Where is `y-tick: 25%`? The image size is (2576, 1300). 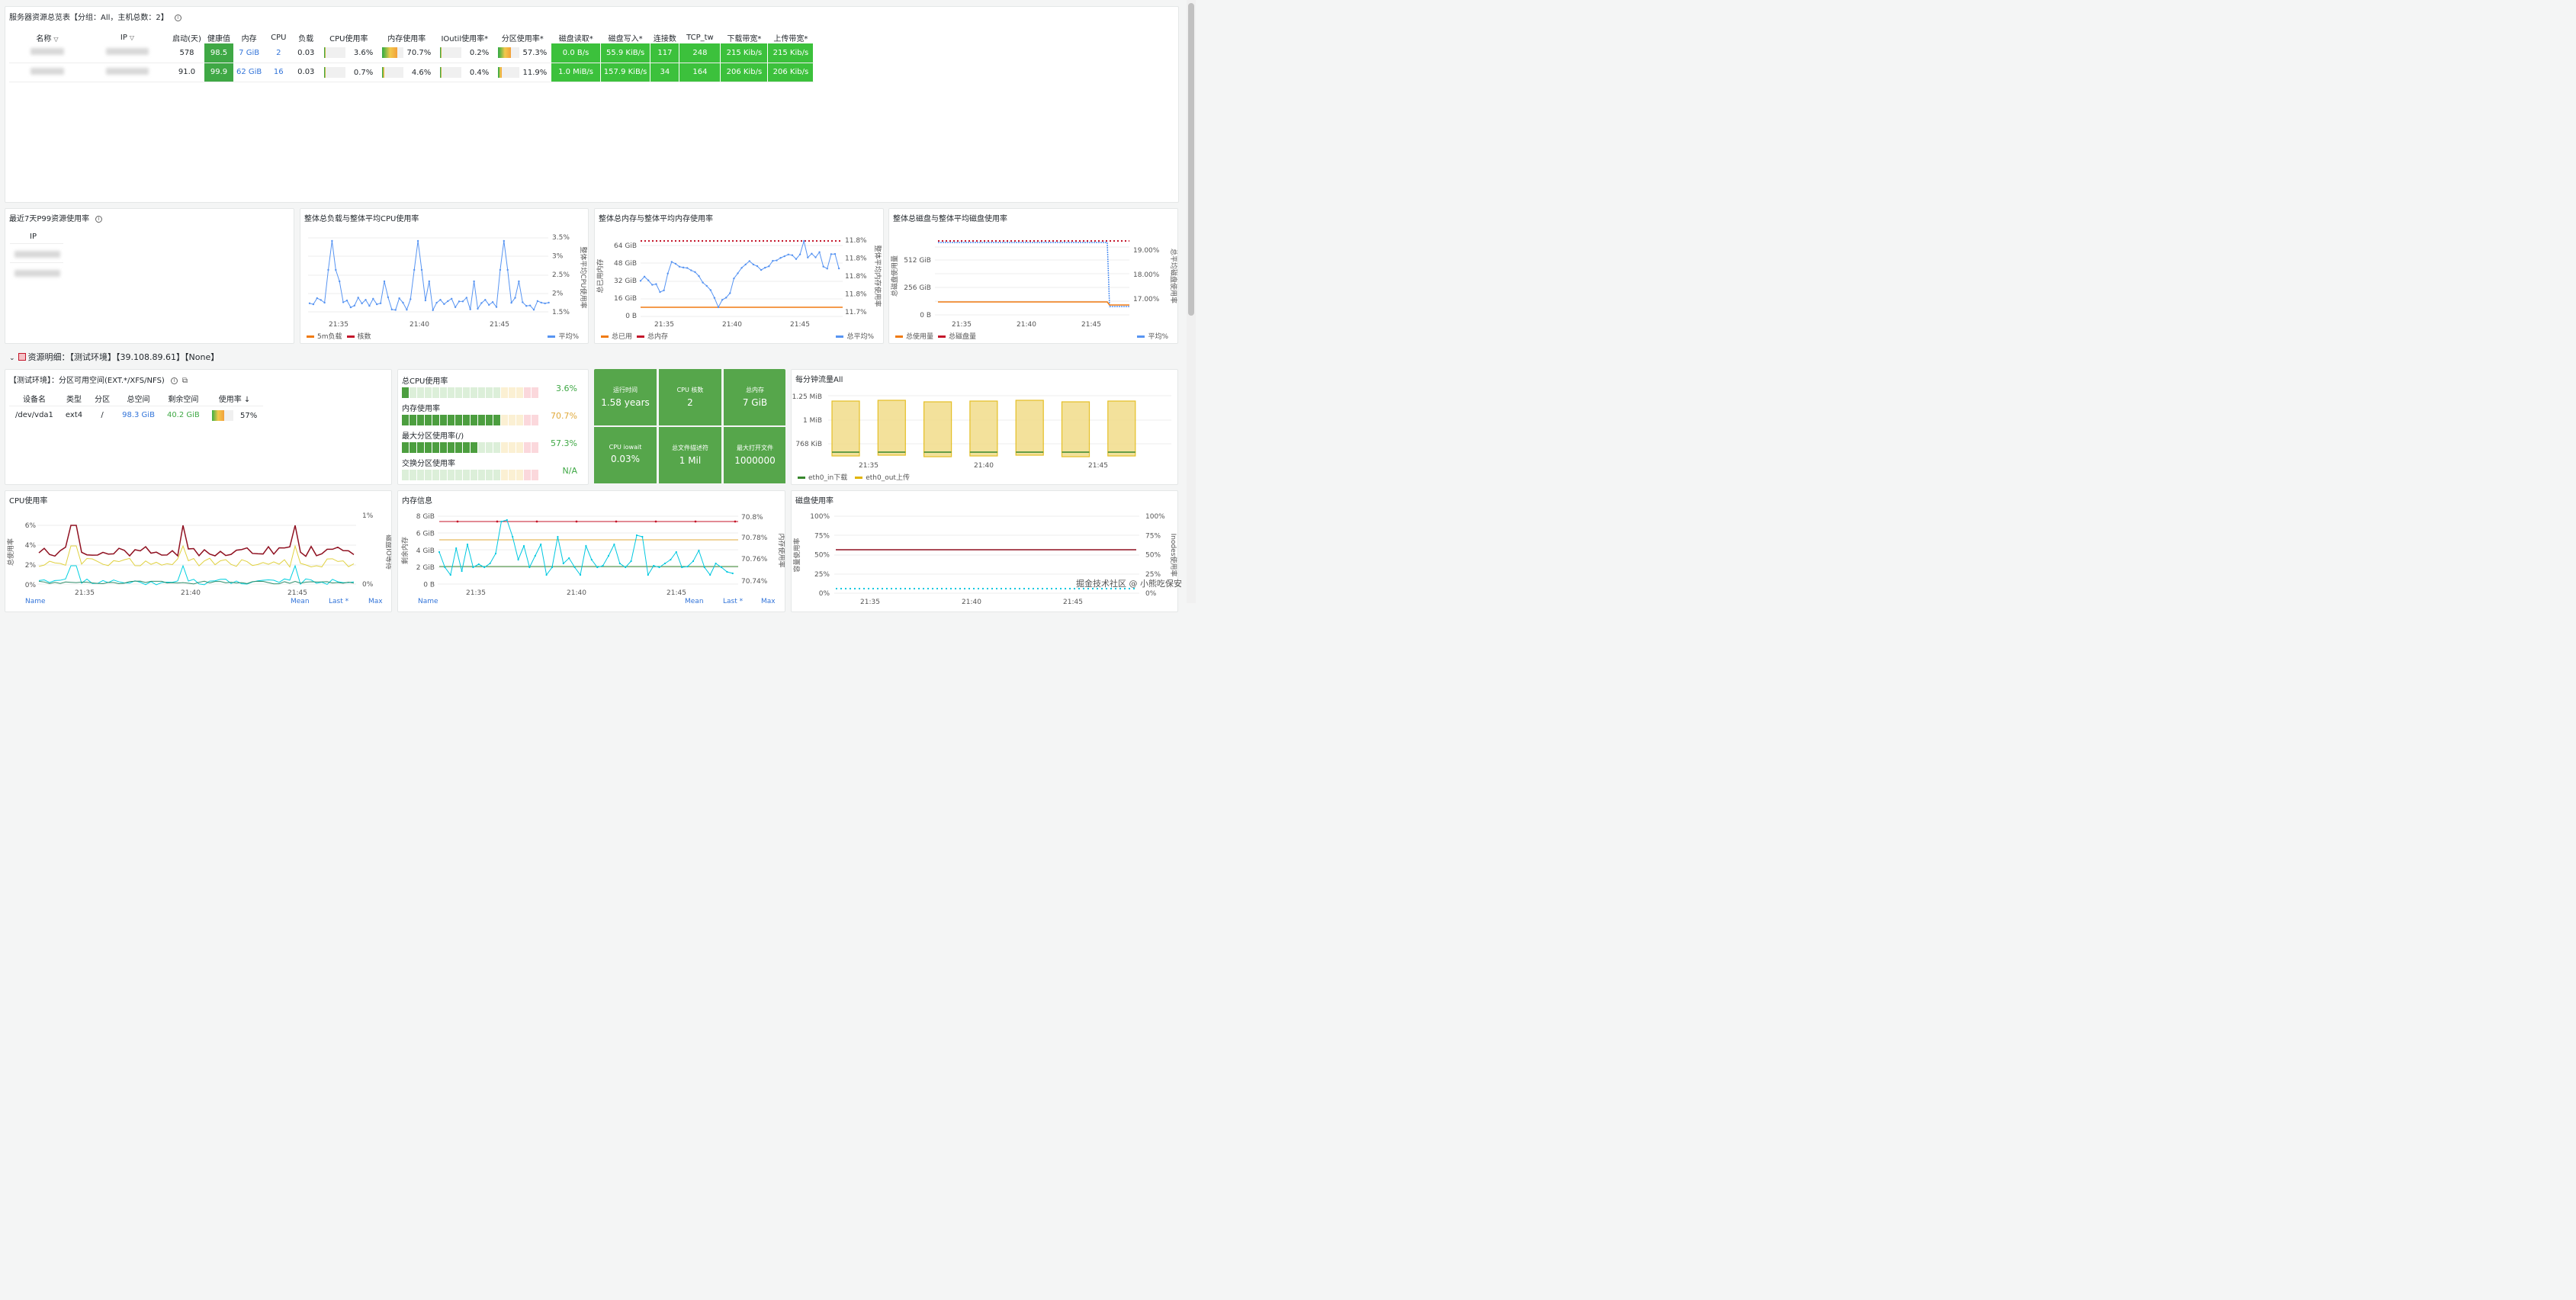 y-tick: 25% is located at coordinates (822, 575).